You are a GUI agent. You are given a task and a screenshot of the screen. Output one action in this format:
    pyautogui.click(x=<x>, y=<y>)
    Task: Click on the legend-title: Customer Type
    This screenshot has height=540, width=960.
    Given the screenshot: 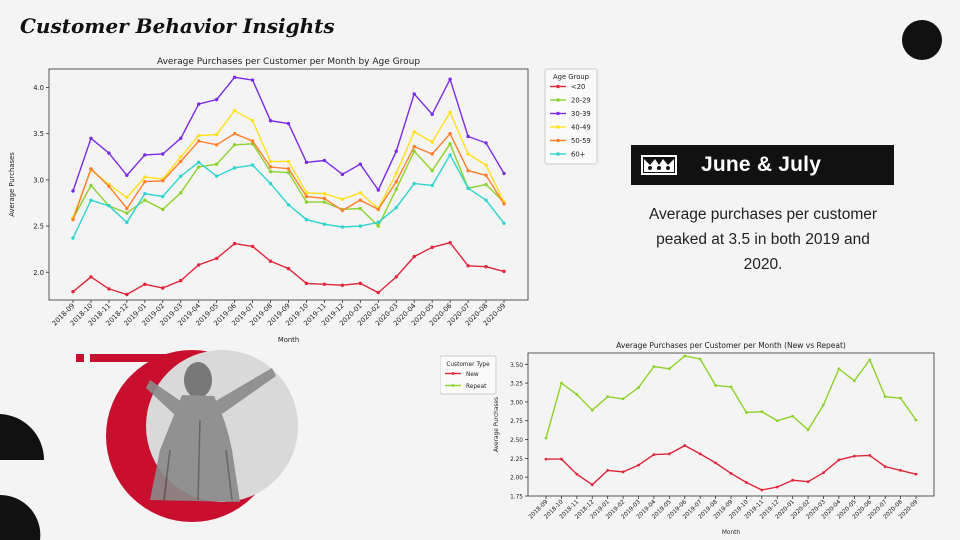 What is the action you would take?
    pyautogui.click(x=468, y=365)
    